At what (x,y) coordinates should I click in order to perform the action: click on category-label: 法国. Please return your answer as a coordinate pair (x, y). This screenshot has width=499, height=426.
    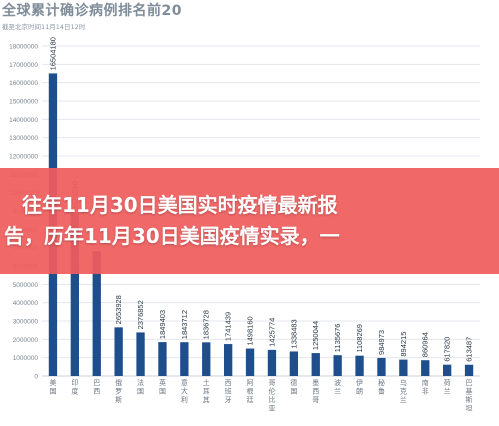
    Looking at the image, I should click on (140, 387).